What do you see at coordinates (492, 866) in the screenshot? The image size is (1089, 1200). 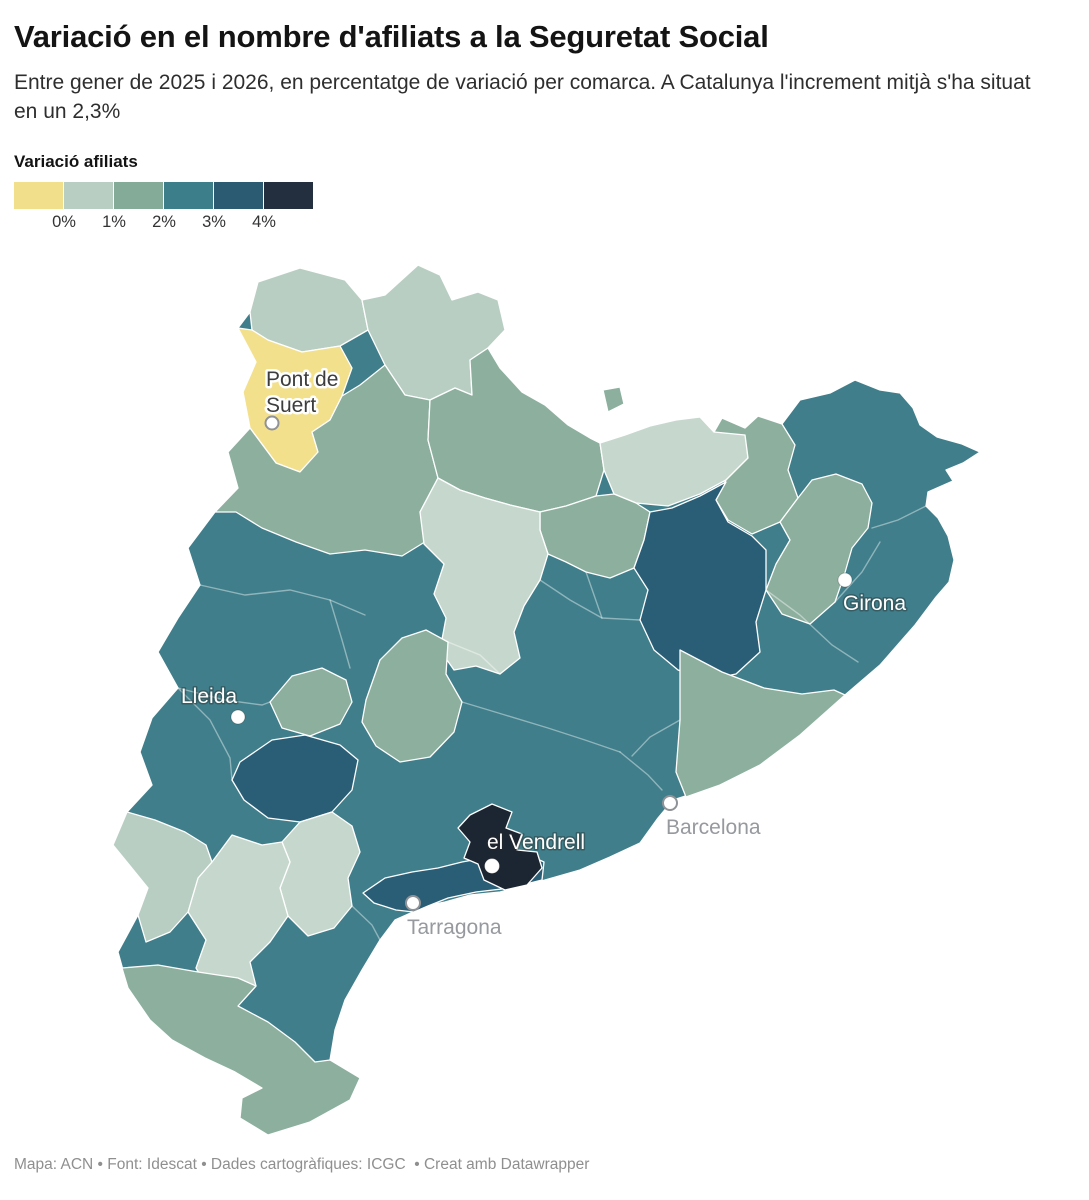 I see `el-vendrell-marker-dot` at bounding box center [492, 866].